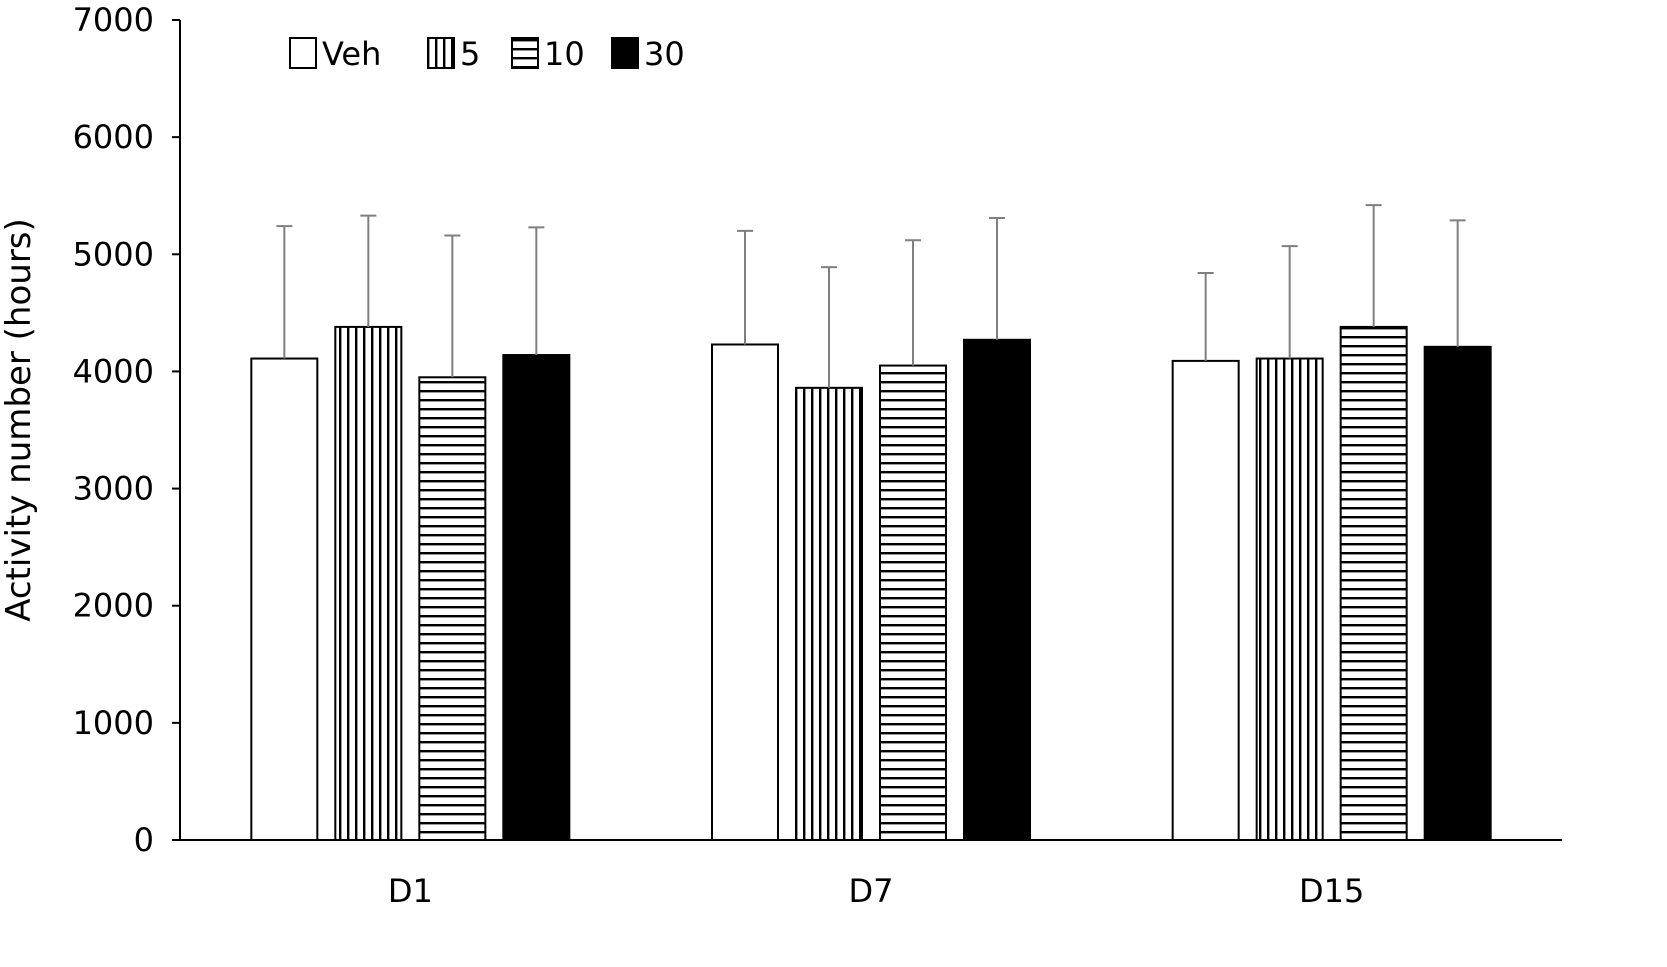 The image size is (1667, 967). Describe the element at coordinates (410, 891) in the screenshot. I see `x-category-label: D1` at that location.